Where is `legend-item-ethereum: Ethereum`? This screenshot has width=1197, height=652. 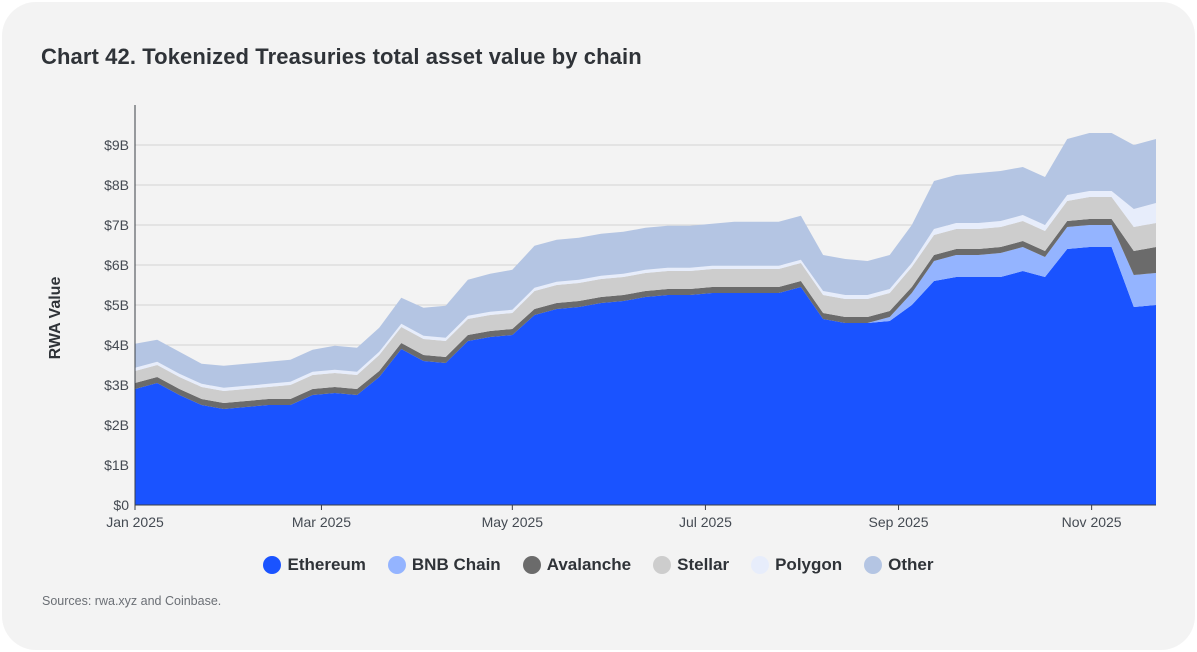 legend-item-ethereum: Ethereum is located at coordinates (314, 565).